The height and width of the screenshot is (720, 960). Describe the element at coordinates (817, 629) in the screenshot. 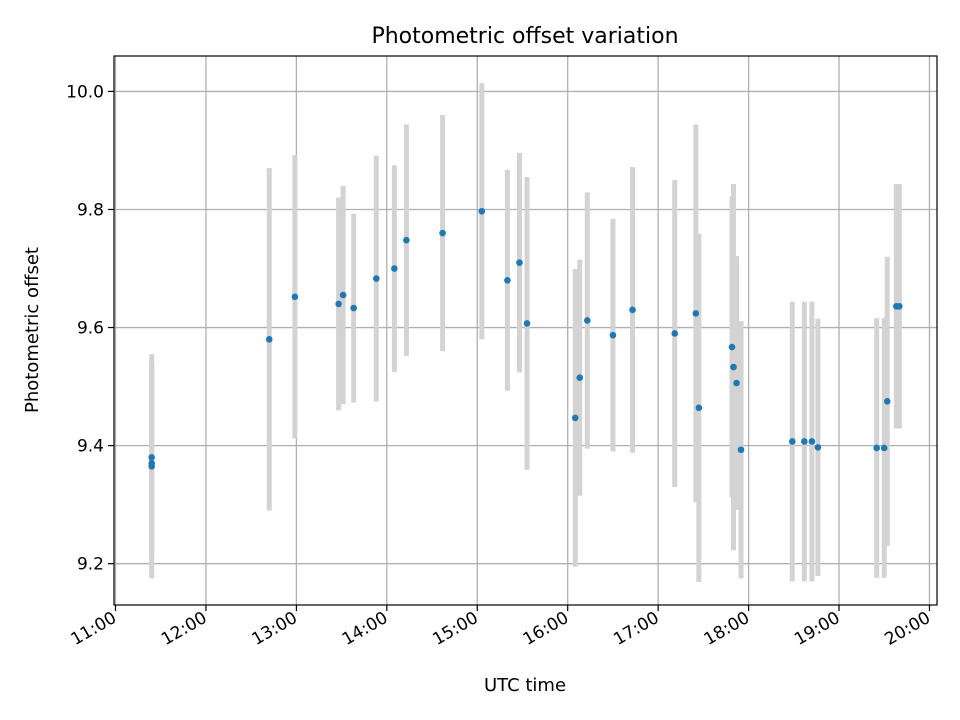

I see `x-tick-label: 19:00` at that location.